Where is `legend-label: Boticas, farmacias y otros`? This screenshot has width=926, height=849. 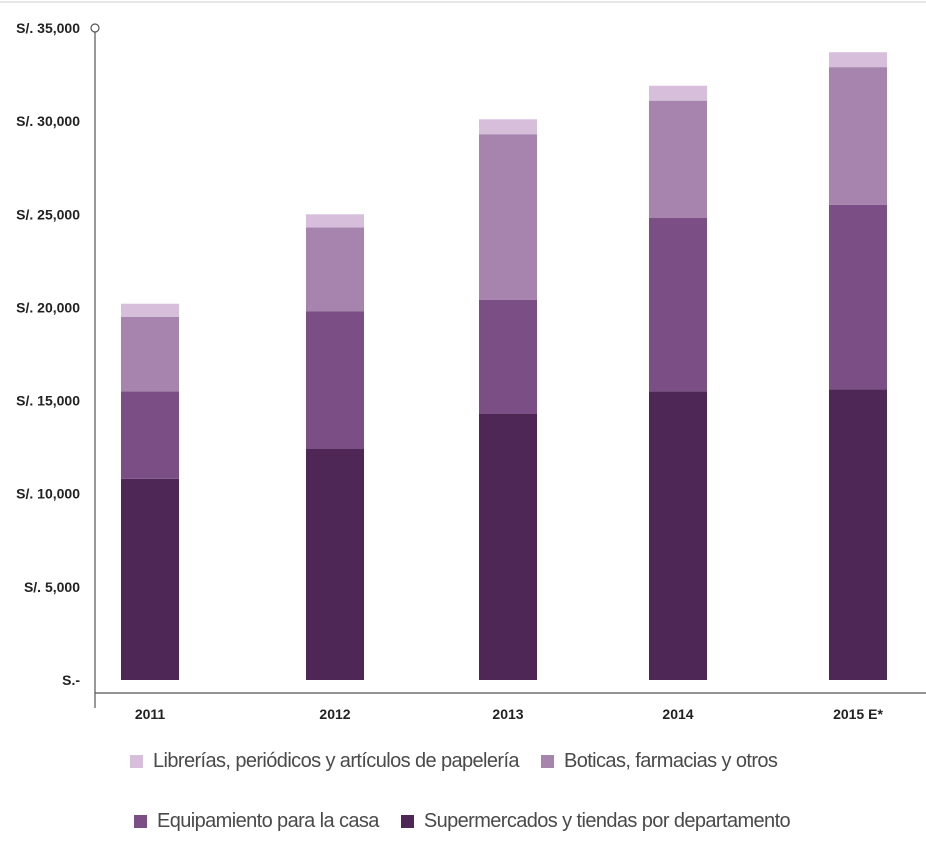
legend-label: Boticas, farmacias y otros is located at coordinates (670, 761).